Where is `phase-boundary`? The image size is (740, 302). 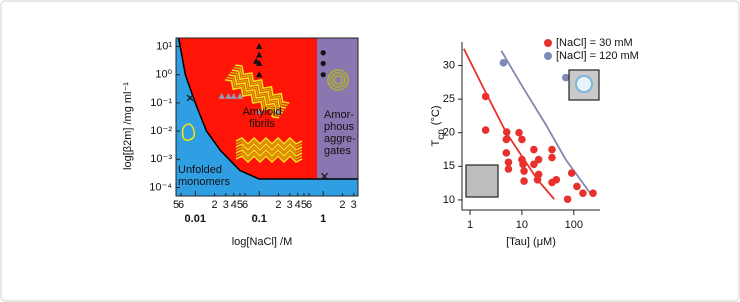 phase-boundary is located at coordinates (267, 109).